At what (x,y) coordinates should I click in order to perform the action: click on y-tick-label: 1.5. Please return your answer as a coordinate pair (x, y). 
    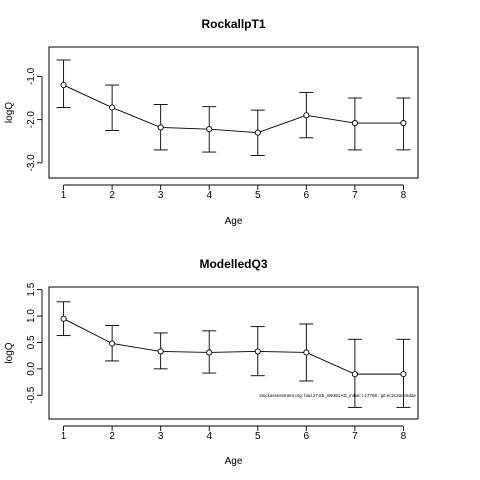
    Looking at the image, I should click on (31, 289).